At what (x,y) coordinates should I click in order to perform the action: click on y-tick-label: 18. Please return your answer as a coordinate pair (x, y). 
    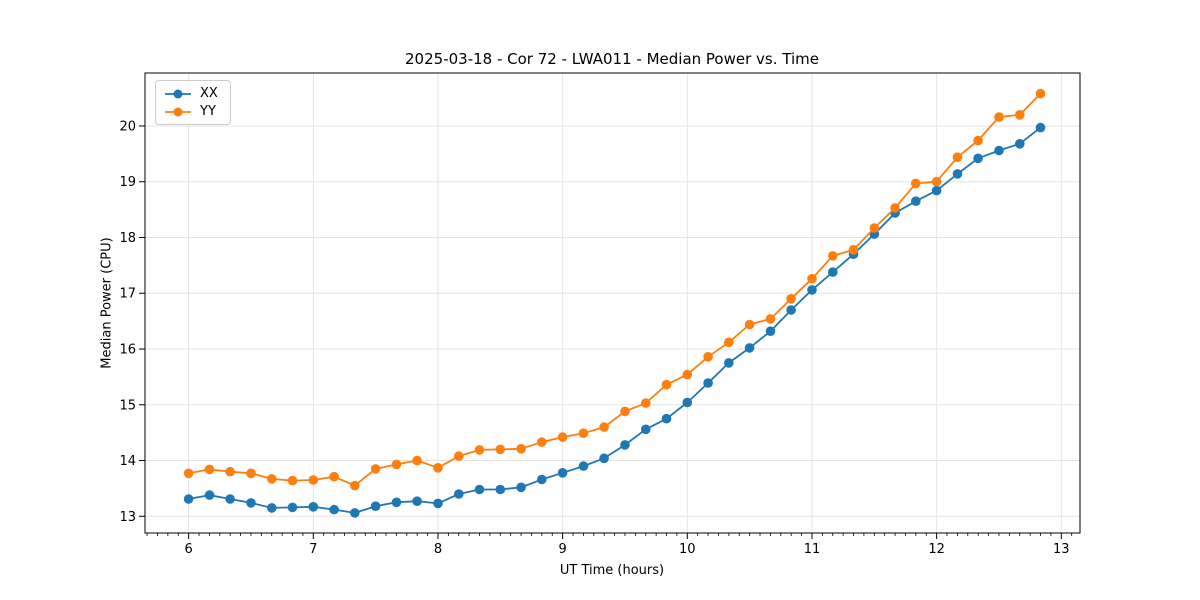
    Looking at the image, I should click on (127, 238).